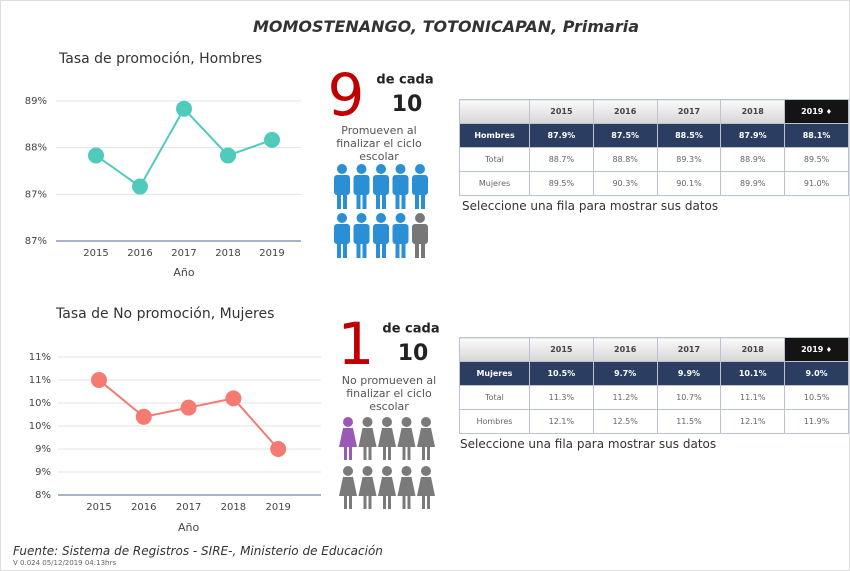 This screenshot has width=850, height=571. I want to click on cell: 11.5%, so click(689, 421).